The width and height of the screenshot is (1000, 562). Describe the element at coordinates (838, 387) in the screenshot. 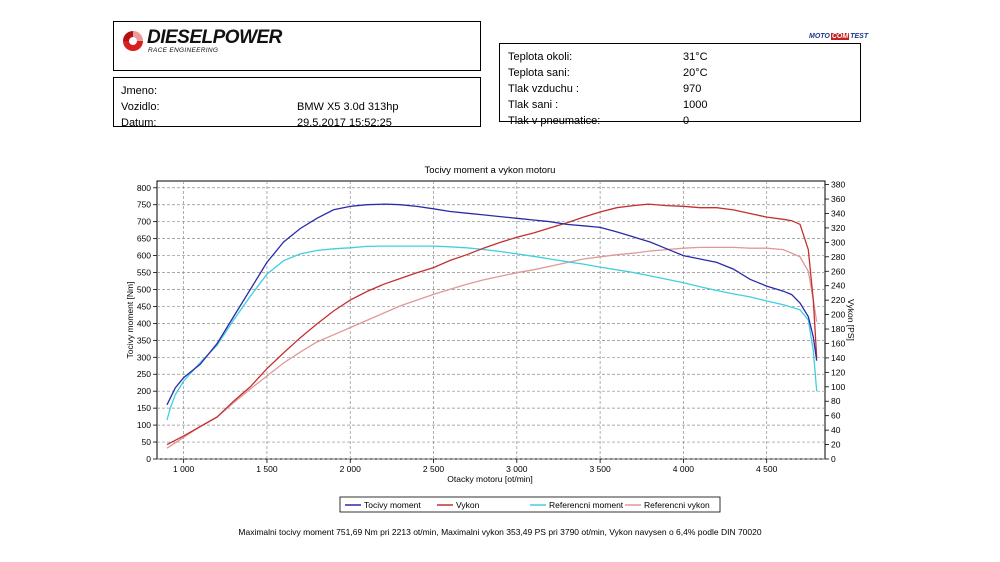

I see `y2-tick-label: 100` at that location.